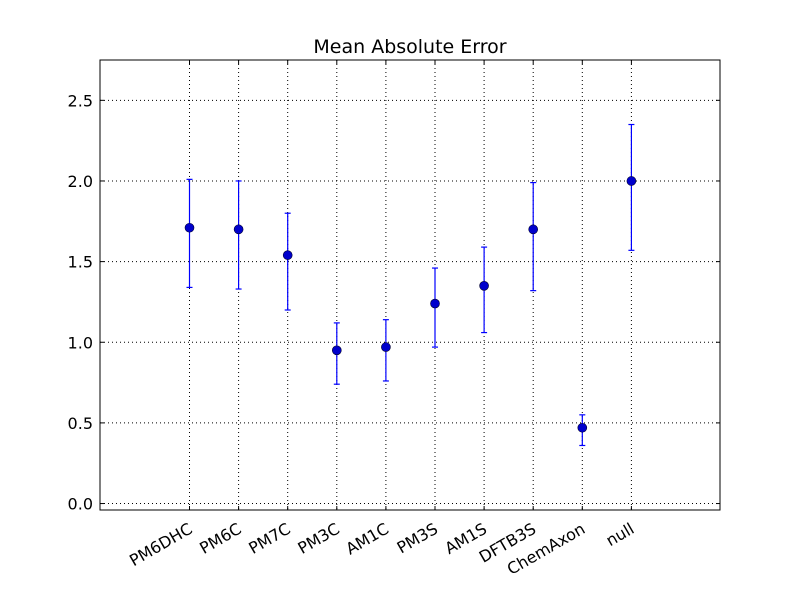 The image size is (800, 600). Describe the element at coordinates (80, 342) in the screenshot. I see `y-tick-label: 1.0` at that location.